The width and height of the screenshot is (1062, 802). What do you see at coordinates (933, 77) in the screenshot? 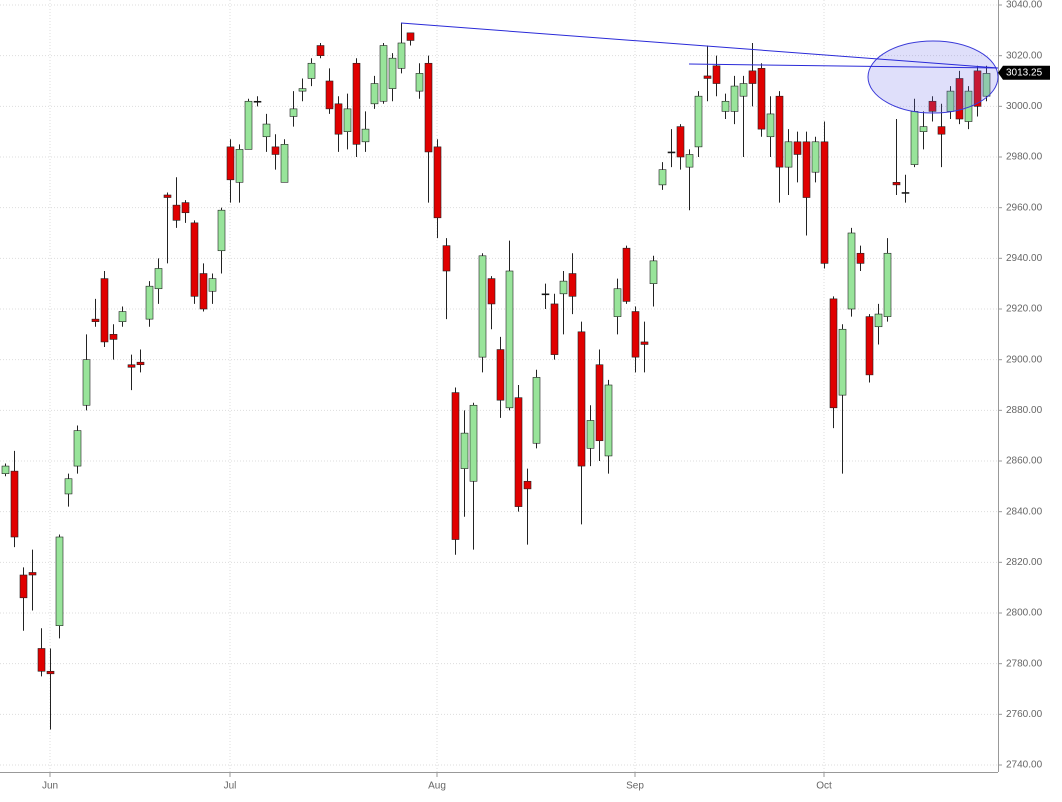
I see `highlight-ellipse` at bounding box center [933, 77].